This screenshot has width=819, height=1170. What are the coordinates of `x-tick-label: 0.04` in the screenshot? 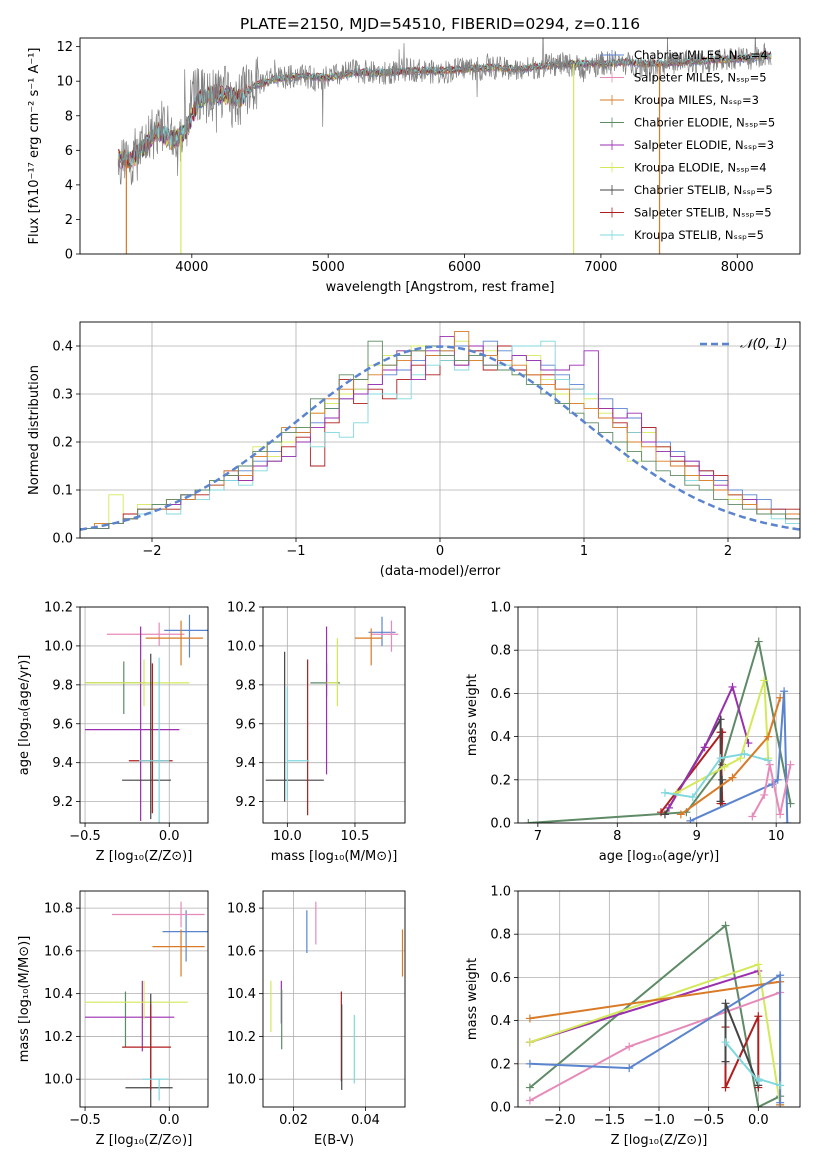 It's located at (365, 1120).